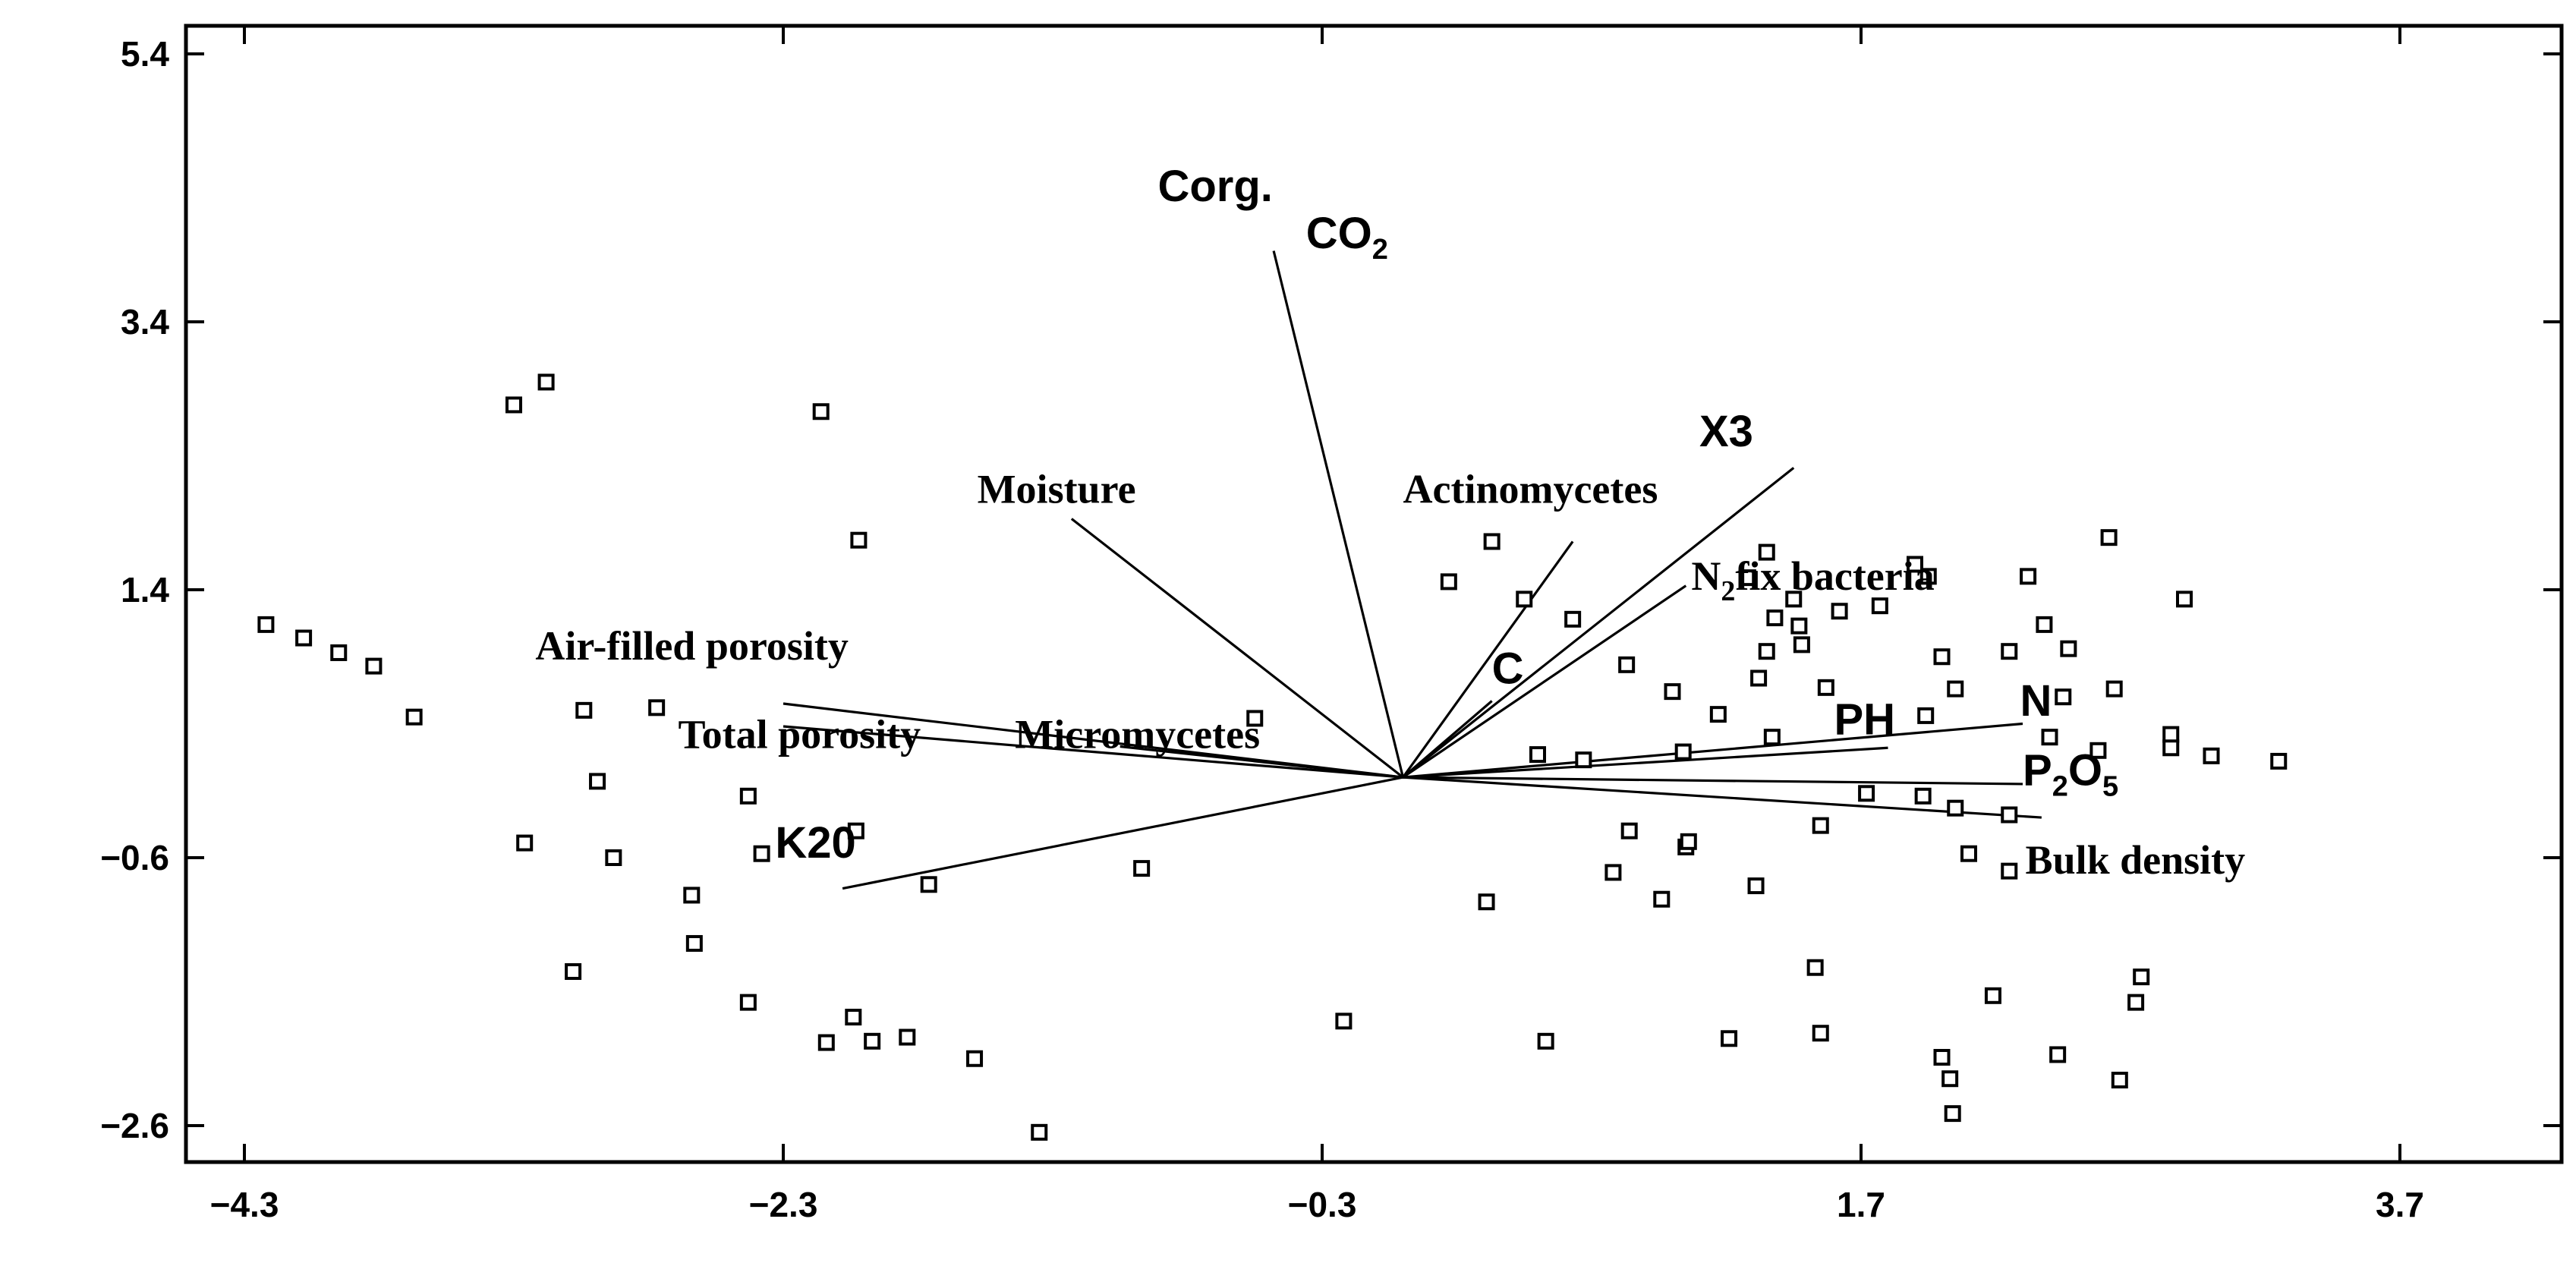 Image resolution: width=2576 pixels, height=1263 pixels. Describe the element at coordinates (691, 646) in the screenshot. I see `vector-label-name: Air-filled porosity` at that location.